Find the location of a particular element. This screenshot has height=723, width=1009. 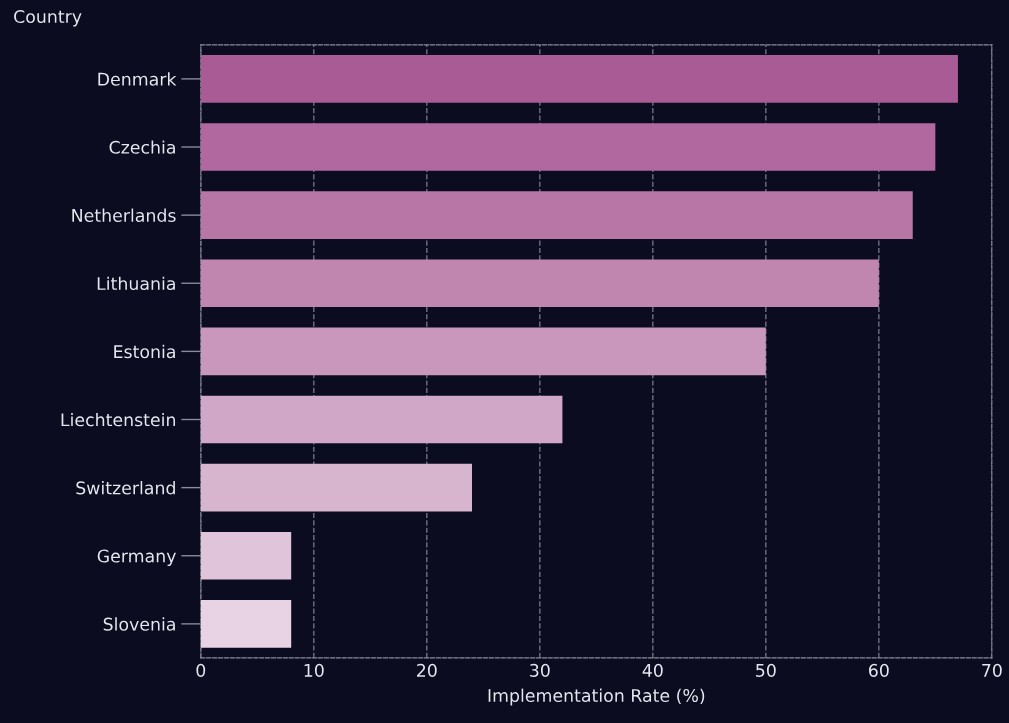

y-tick-label: Czechia is located at coordinates (142, 147).